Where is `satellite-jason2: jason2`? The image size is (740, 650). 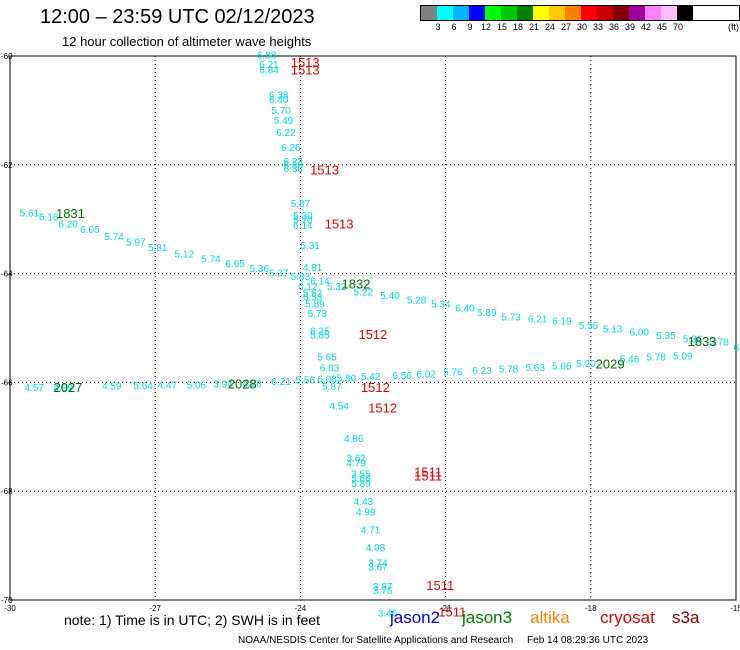 satellite-jason2: jason2 is located at coordinates (415, 617).